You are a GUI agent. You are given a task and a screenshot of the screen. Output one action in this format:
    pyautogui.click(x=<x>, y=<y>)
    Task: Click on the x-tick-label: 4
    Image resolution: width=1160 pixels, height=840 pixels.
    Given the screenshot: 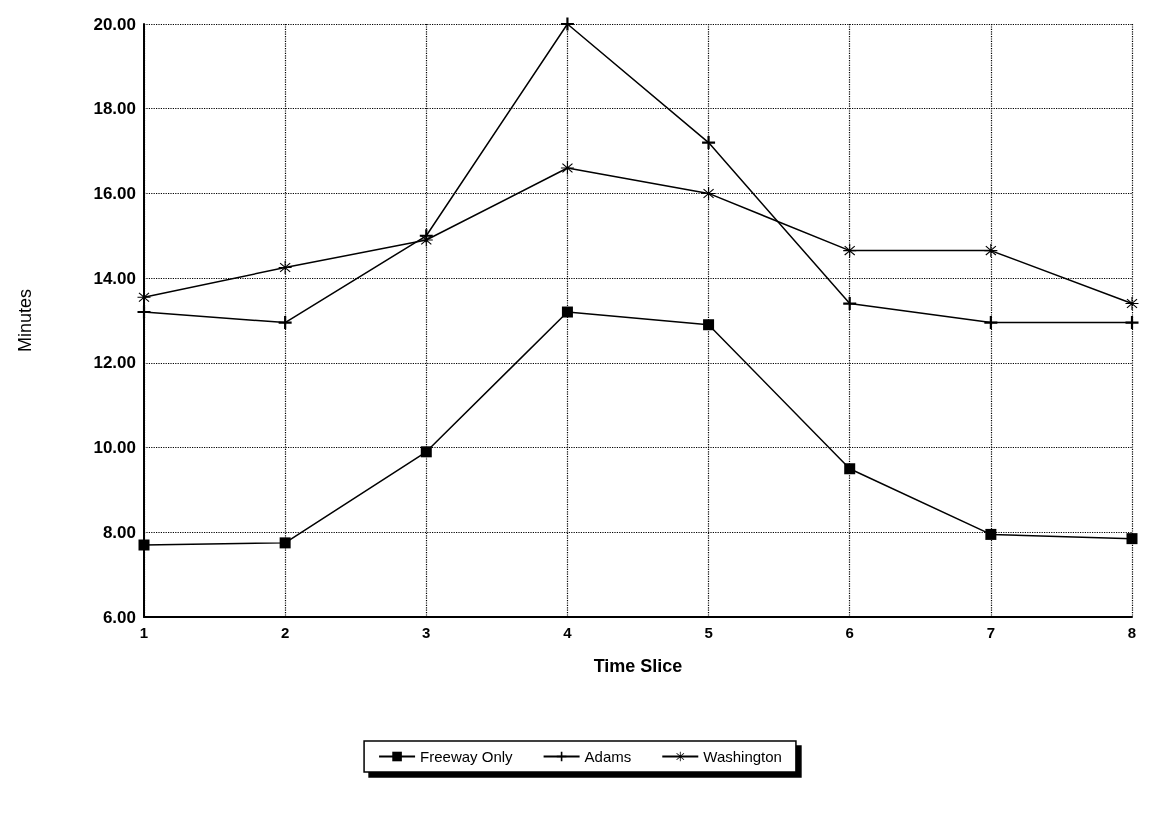 What is the action you would take?
    pyautogui.click(x=568, y=632)
    